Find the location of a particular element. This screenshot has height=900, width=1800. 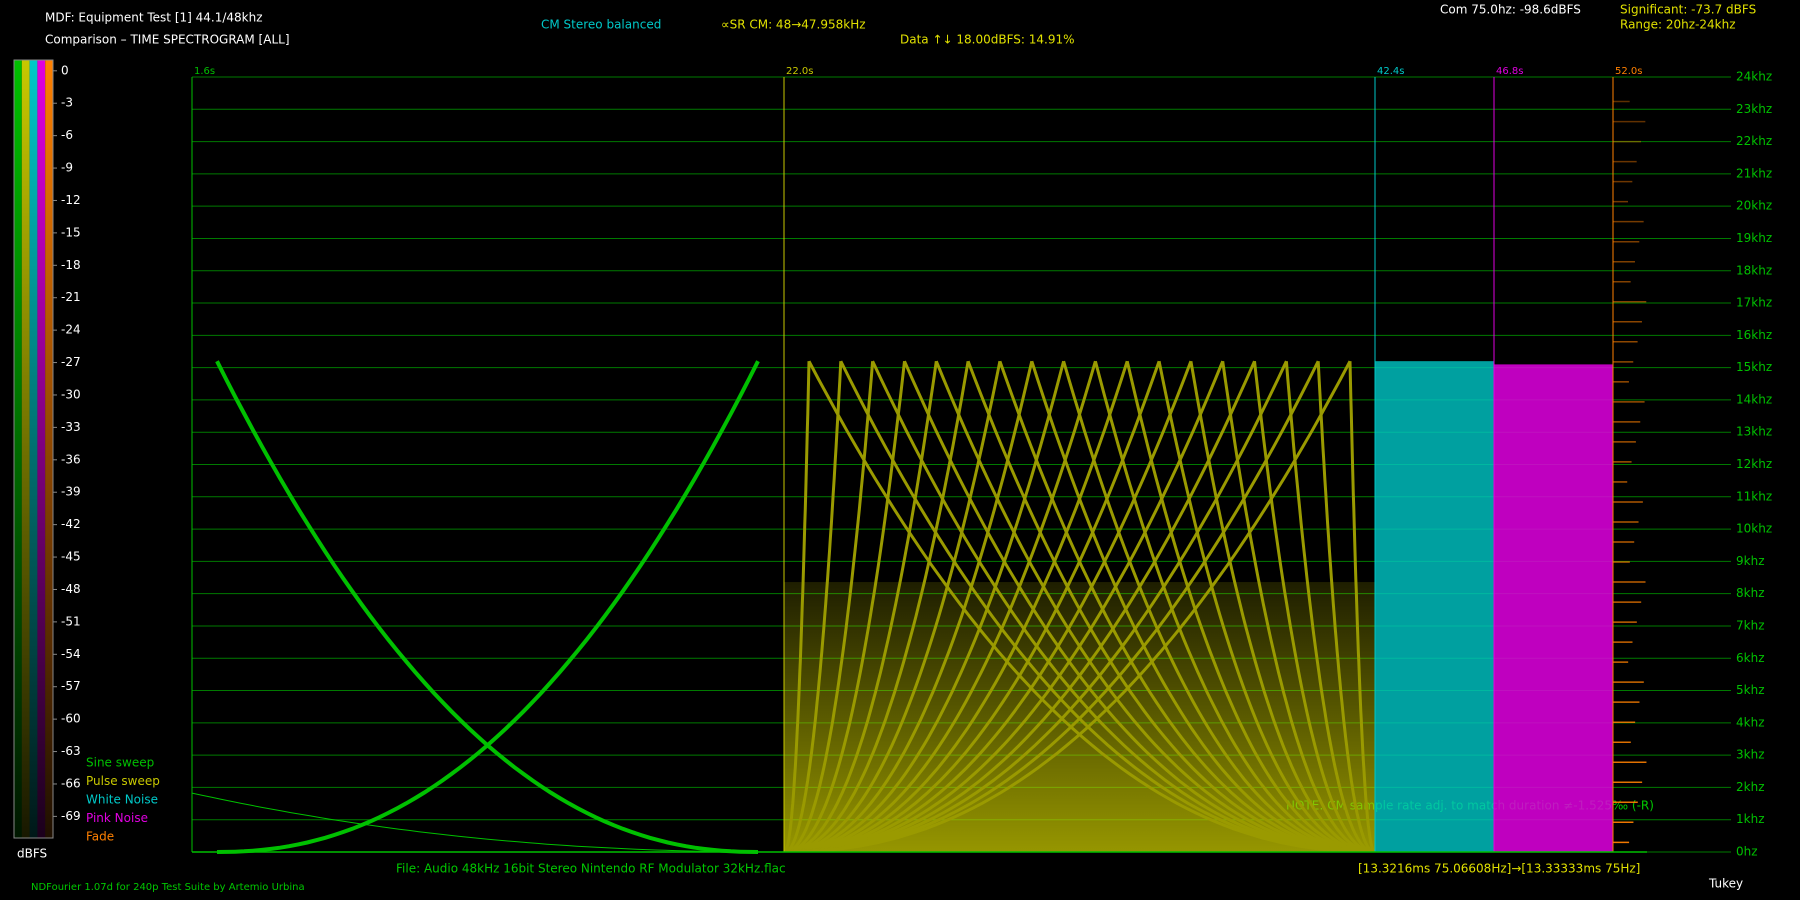

colorbar-tick-label: -39 is located at coordinates (71, 492).